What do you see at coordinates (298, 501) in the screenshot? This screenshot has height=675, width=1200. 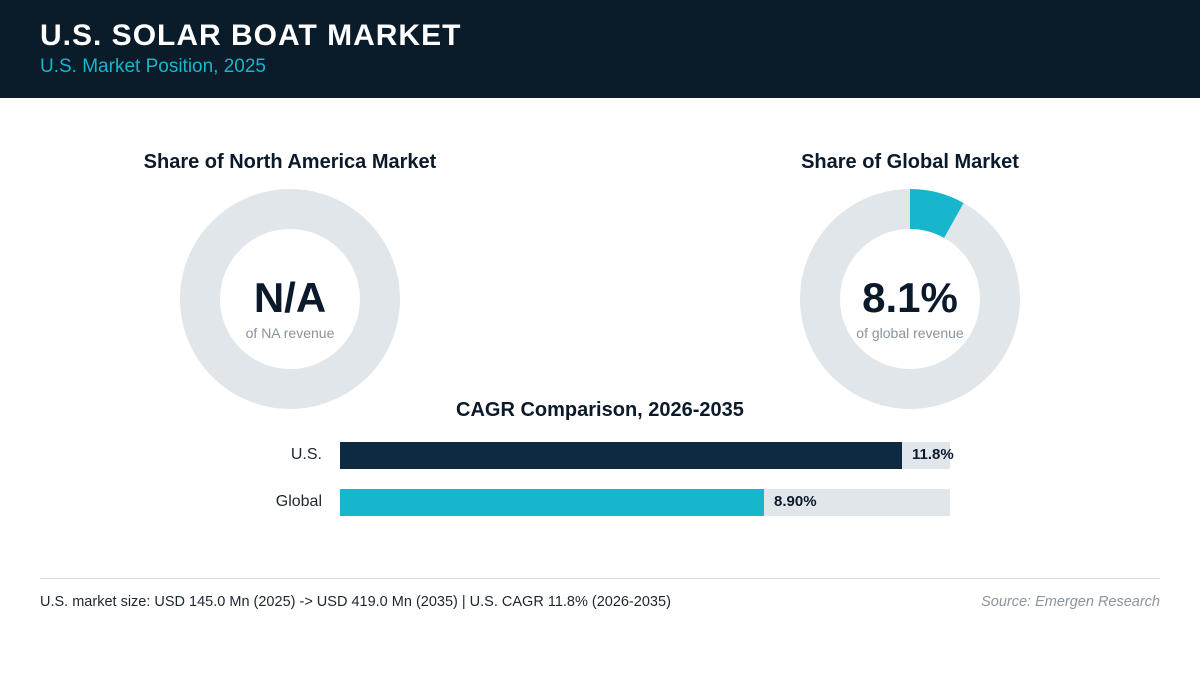 I see `bar-category-label-global: Global` at bounding box center [298, 501].